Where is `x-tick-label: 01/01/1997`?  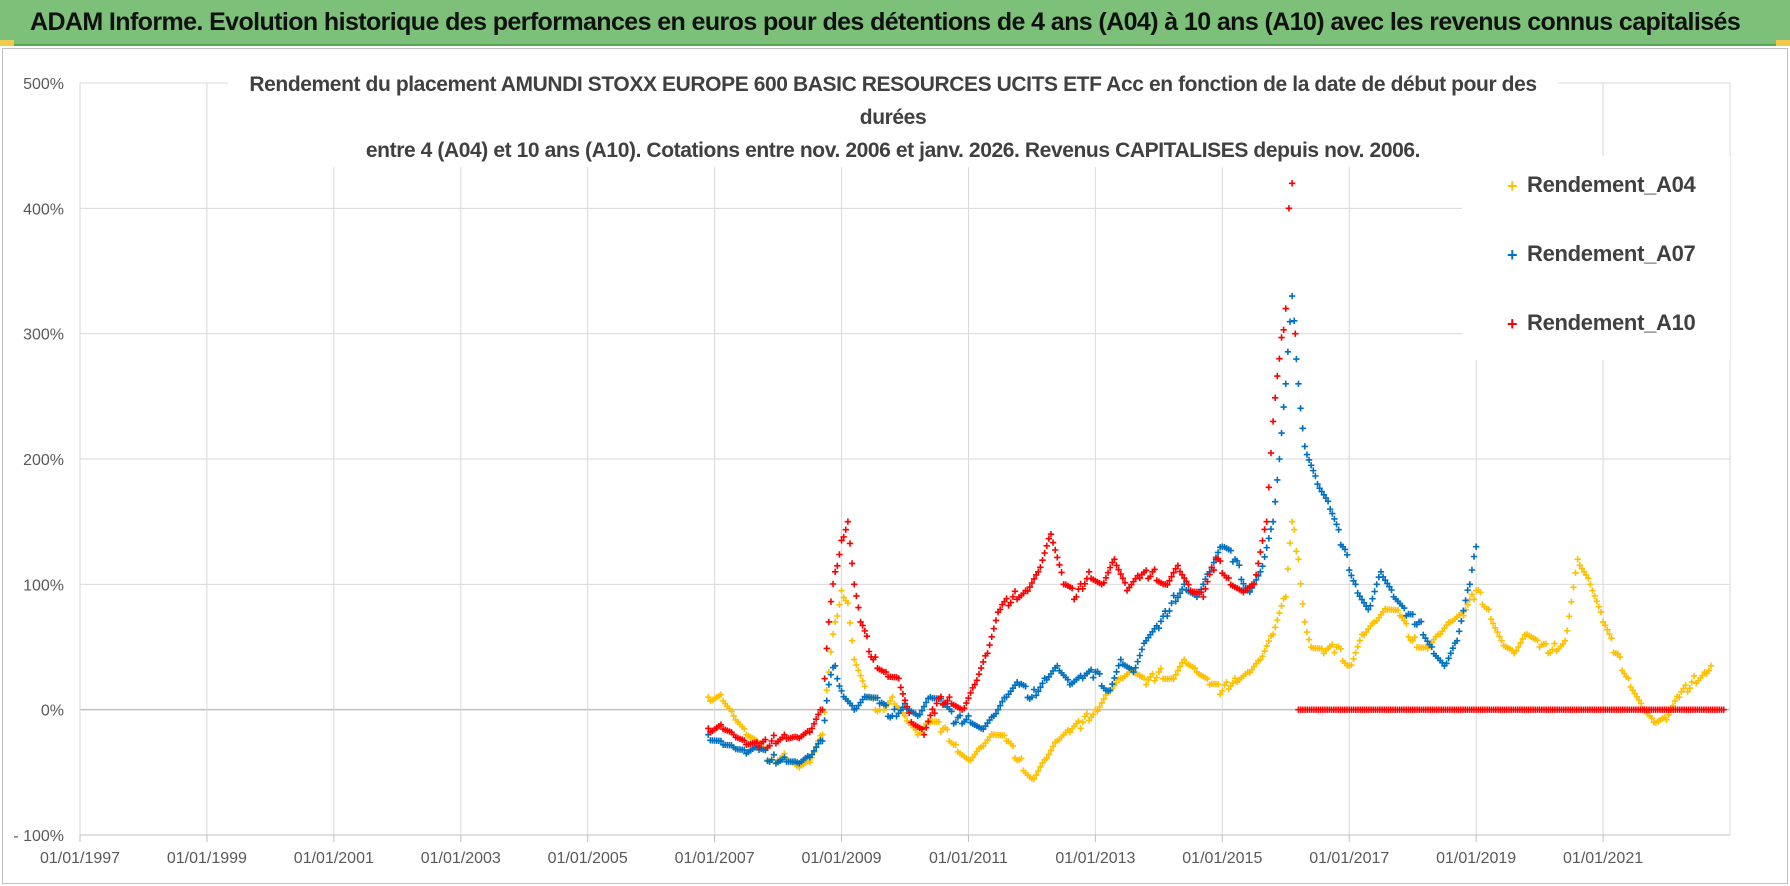 x-tick-label: 01/01/1997 is located at coordinates (80, 858).